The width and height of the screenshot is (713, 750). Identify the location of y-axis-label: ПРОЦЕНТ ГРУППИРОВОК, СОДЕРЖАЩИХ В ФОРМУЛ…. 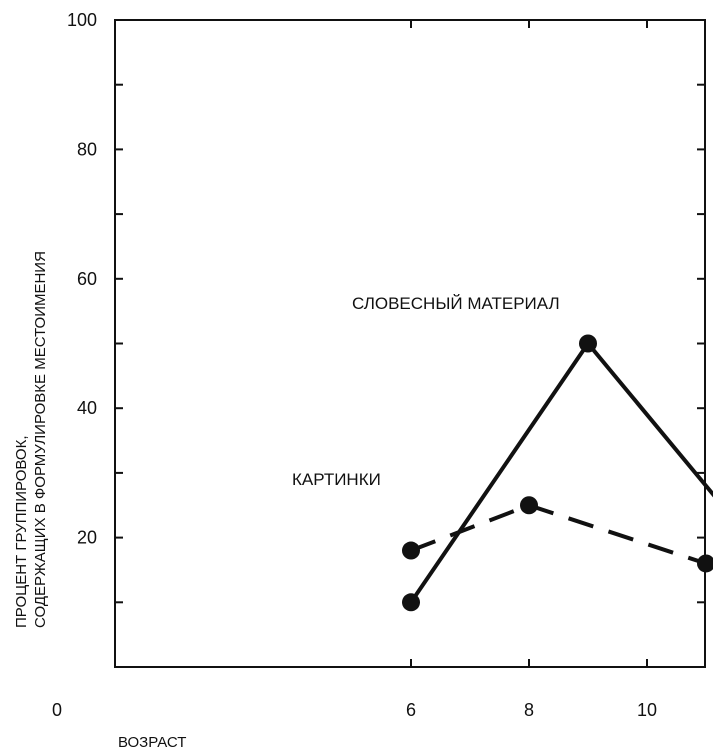
(31, 439).